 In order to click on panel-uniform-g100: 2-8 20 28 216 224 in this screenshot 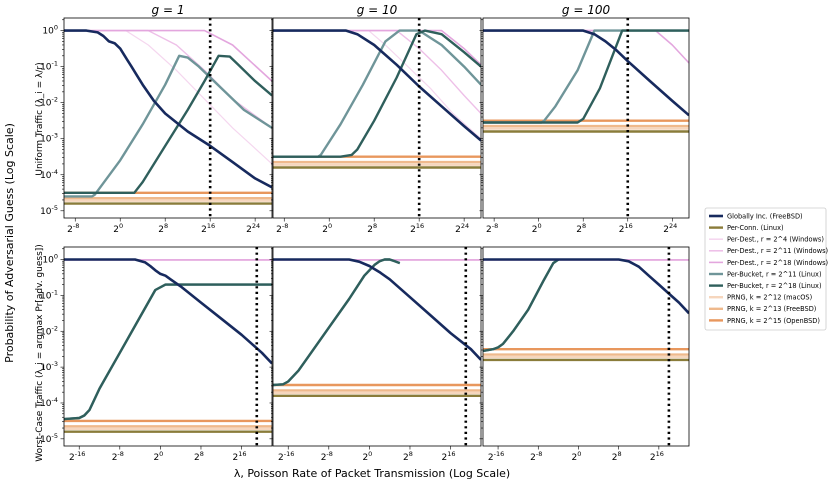, I will do `click(584, 126)`.